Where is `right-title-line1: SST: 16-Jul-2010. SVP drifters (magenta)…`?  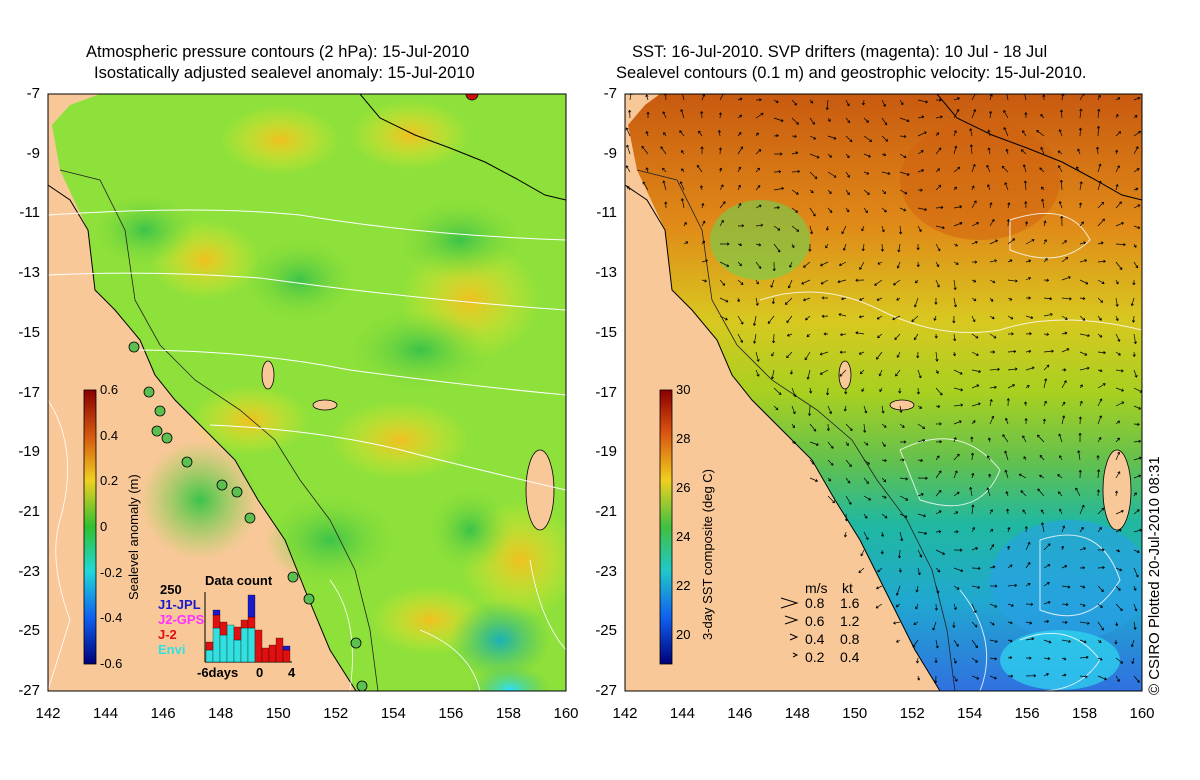 right-title-line1: SST: 16-Jul-2010. SVP drifters (magenta)… is located at coordinates (840, 52).